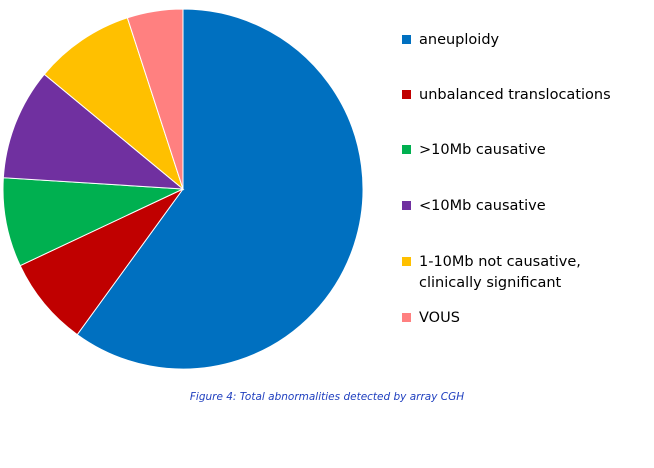  I want to click on legend-item-over-10mb-causative: >10Mb causative, so click(523, 150).